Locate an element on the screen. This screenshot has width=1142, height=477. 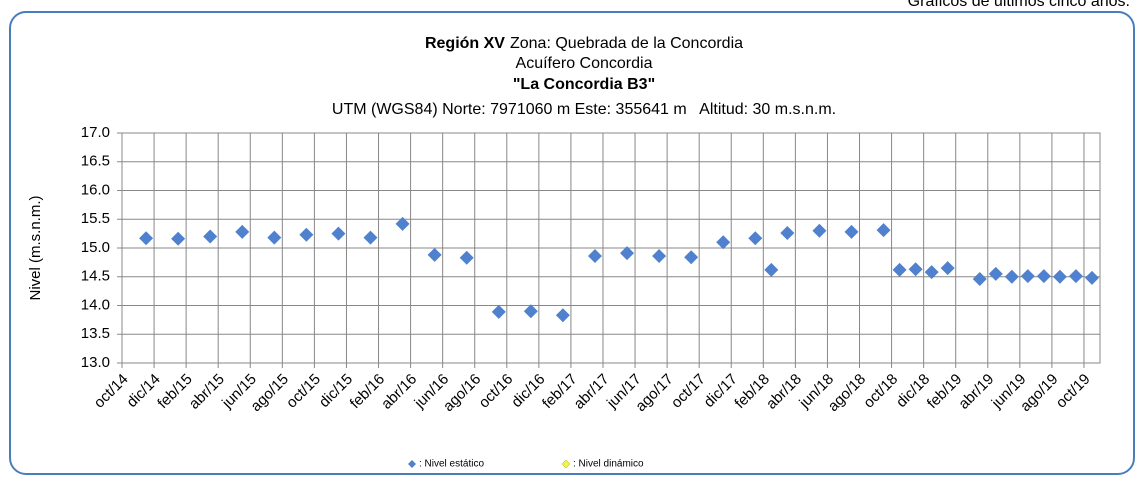
x-tick-label: abr/19 is located at coordinates (976, 392).